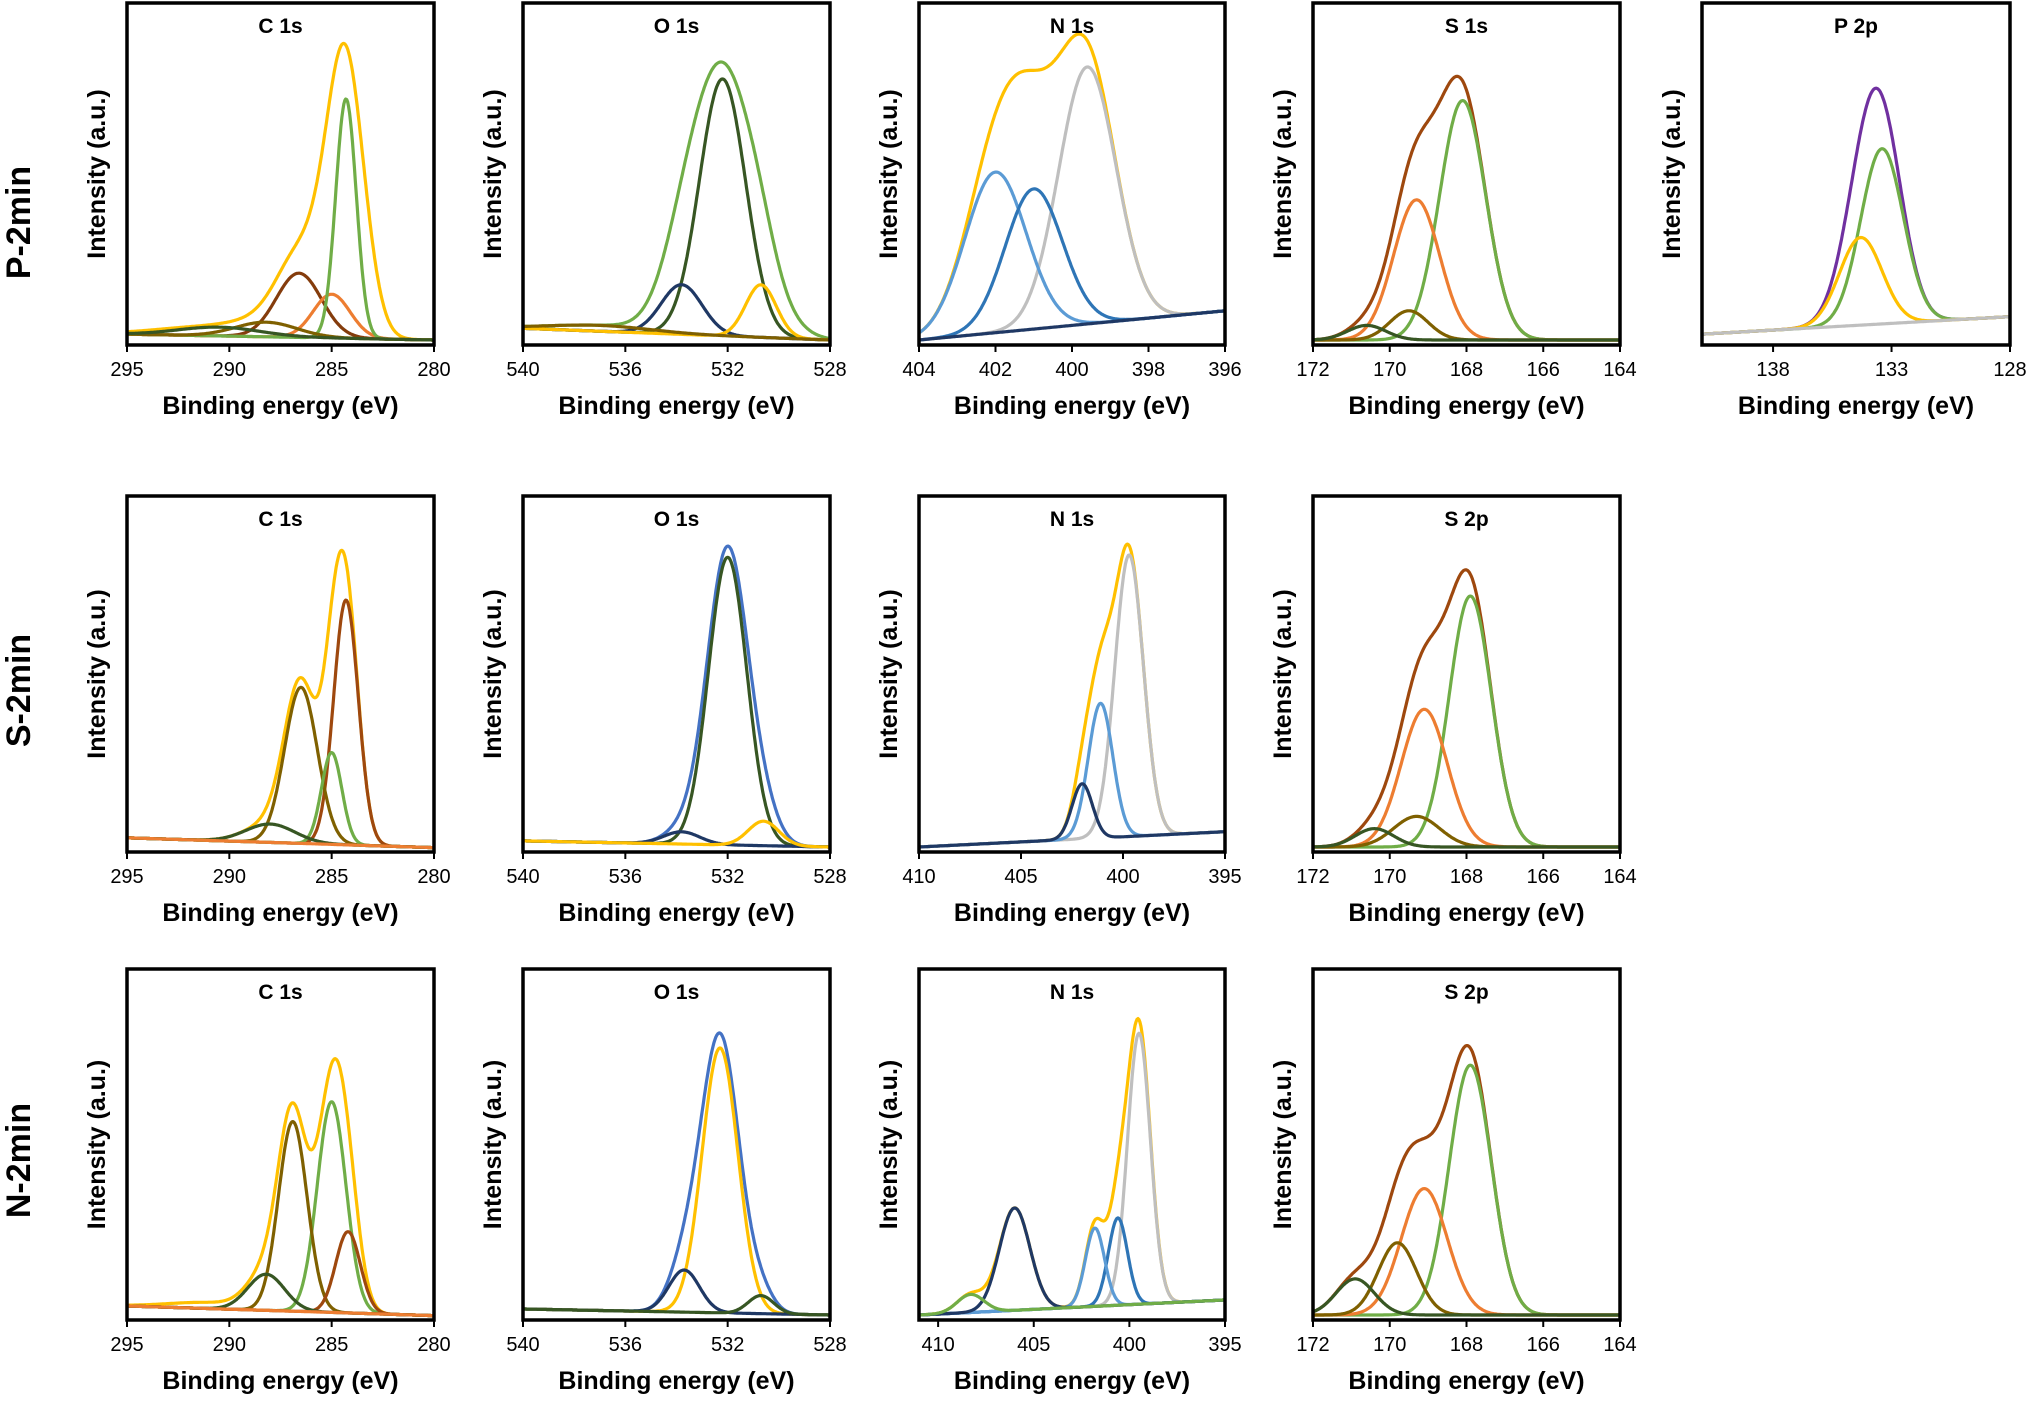 The height and width of the screenshot is (1403, 2032). I want to click on panel-title: N 1s, so click(1072, 992).